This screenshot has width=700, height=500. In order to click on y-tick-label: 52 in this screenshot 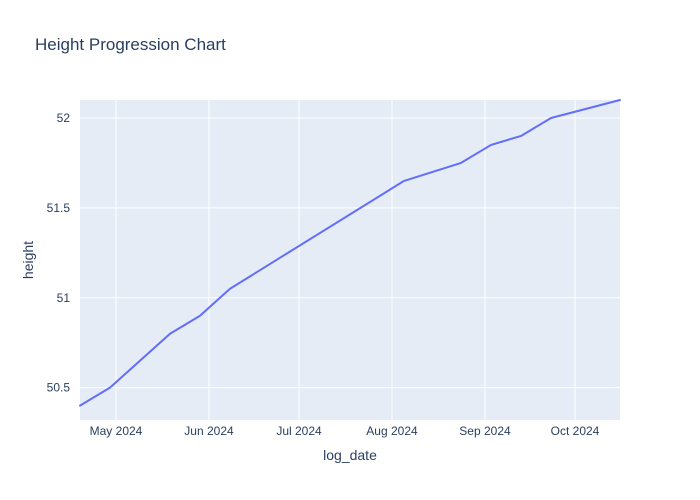, I will do `click(64, 118)`.